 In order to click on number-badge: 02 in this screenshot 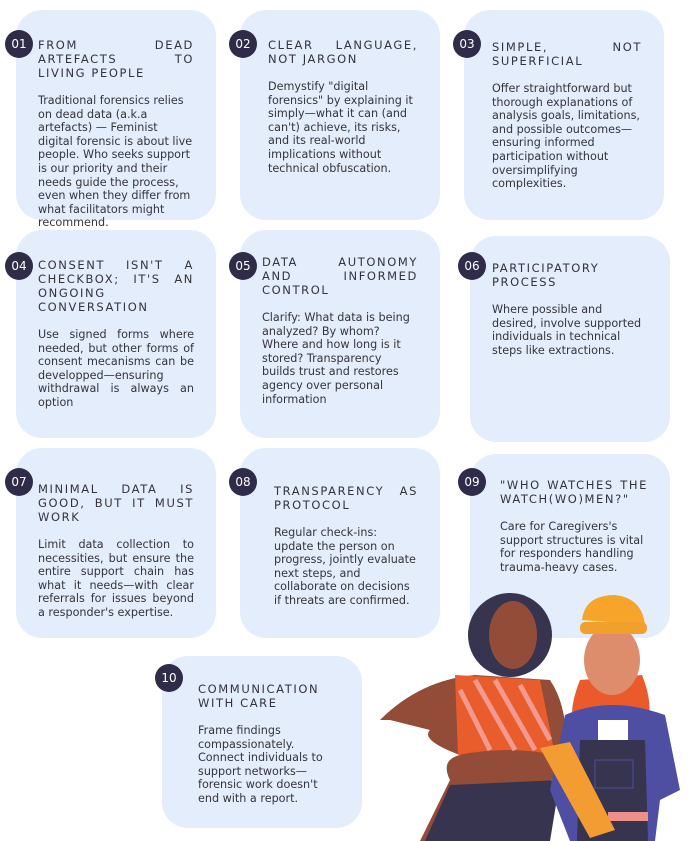, I will do `click(243, 44)`.